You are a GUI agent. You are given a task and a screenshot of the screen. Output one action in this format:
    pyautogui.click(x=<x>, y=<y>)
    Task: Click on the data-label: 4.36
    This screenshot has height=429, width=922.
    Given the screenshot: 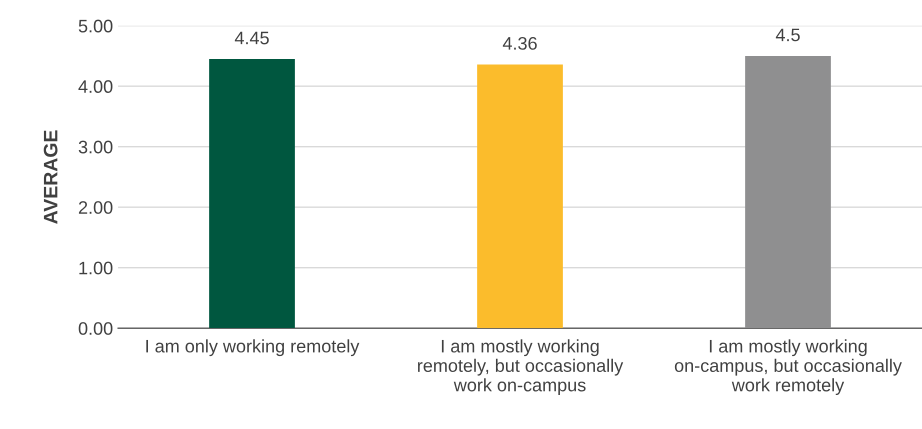 What is the action you would take?
    pyautogui.click(x=519, y=43)
    